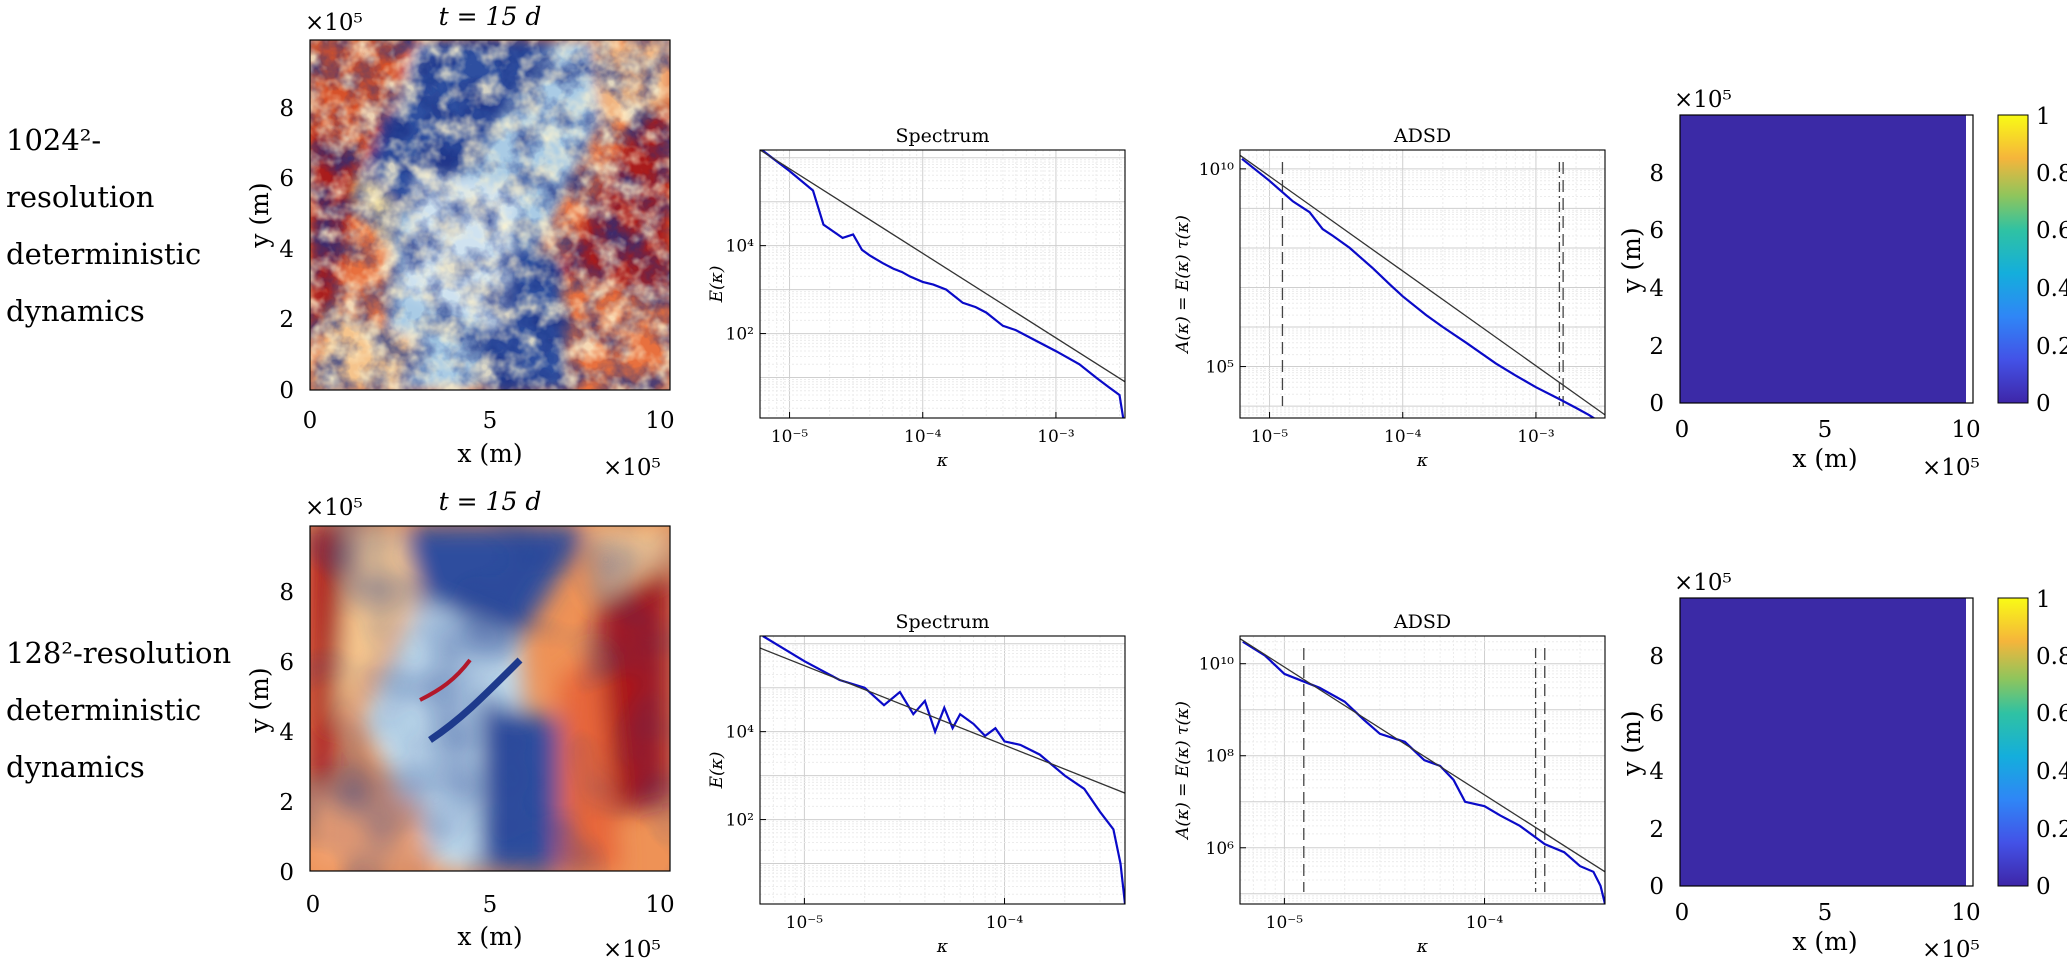 The width and height of the screenshot is (2067, 965). What do you see at coordinates (103, 226) in the screenshot?
I see `row-label-1: 1024²- resolution deterministic dynamics` at bounding box center [103, 226].